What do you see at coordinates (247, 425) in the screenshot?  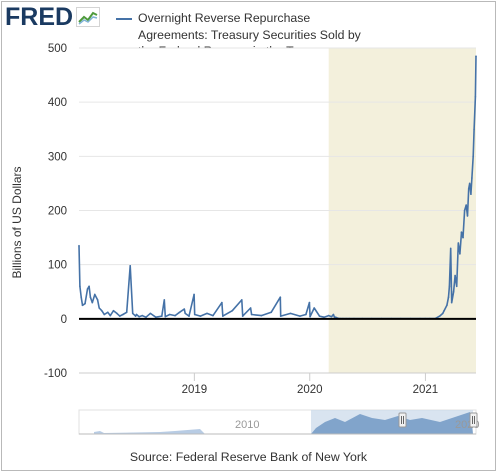 I see `navigator-year-label: 2010` at bounding box center [247, 425].